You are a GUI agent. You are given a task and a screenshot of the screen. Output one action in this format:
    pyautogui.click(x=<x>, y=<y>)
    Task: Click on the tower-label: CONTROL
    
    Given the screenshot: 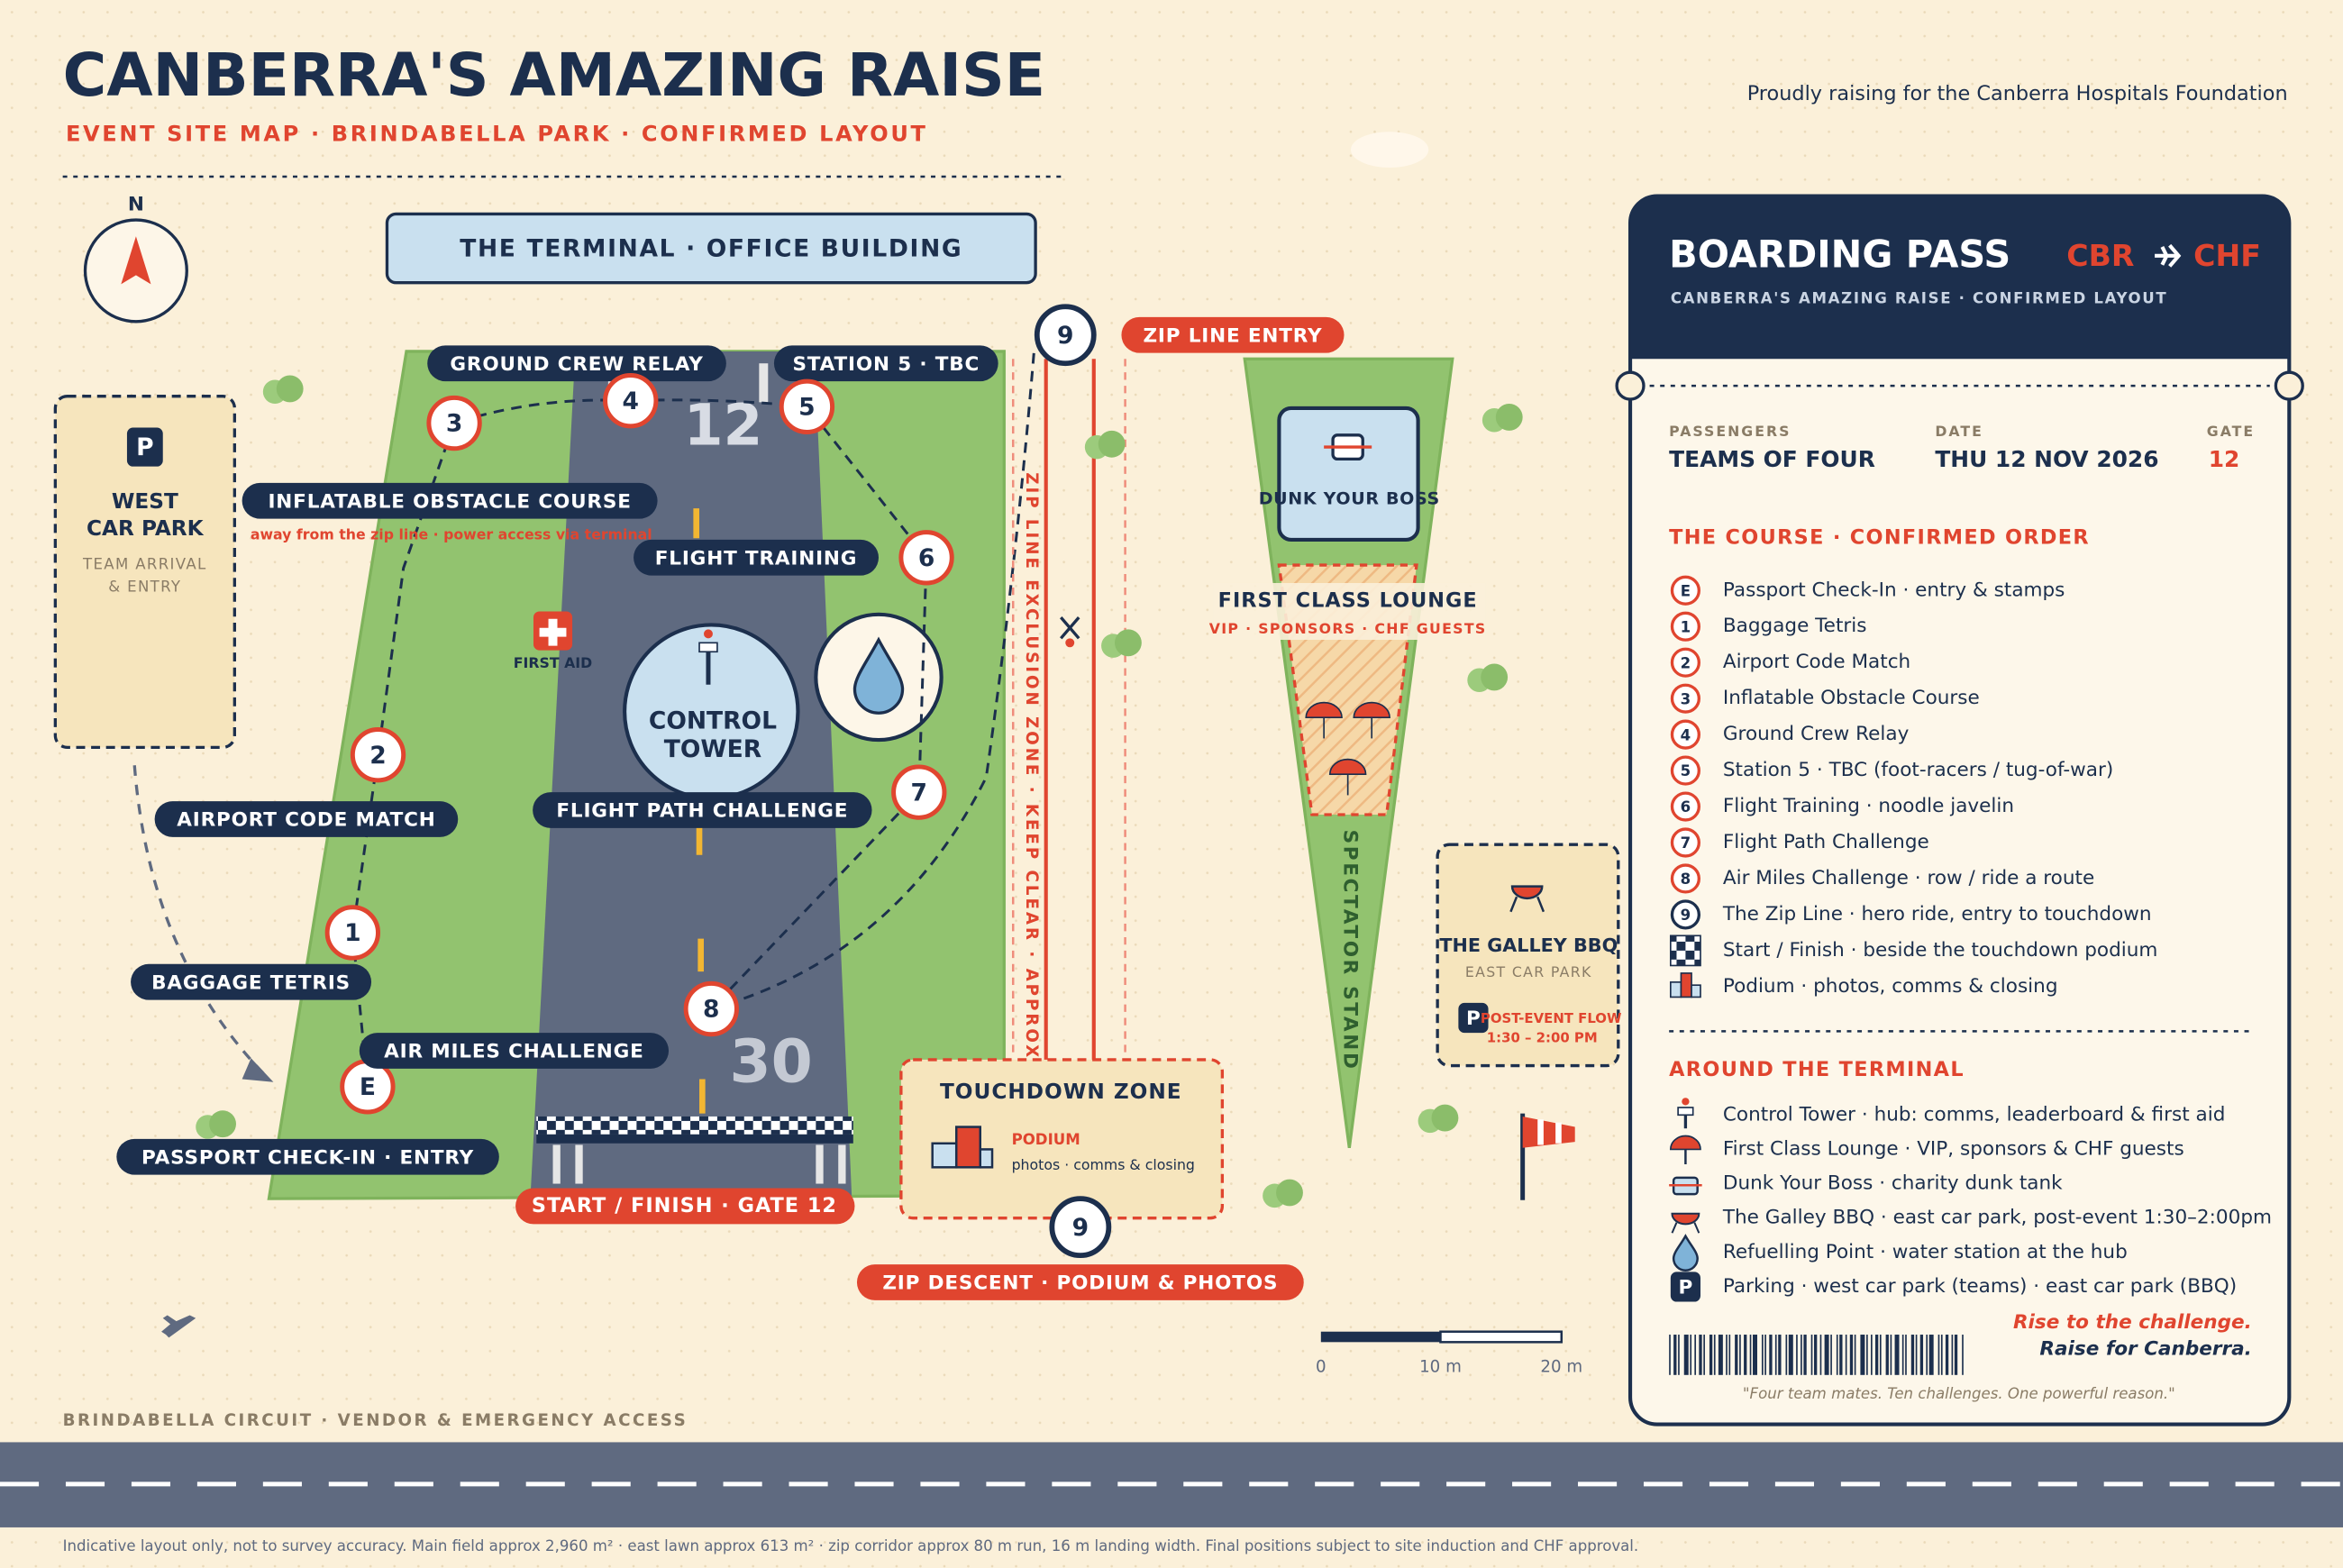 What is the action you would take?
    pyautogui.click(x=713, y=721)
    